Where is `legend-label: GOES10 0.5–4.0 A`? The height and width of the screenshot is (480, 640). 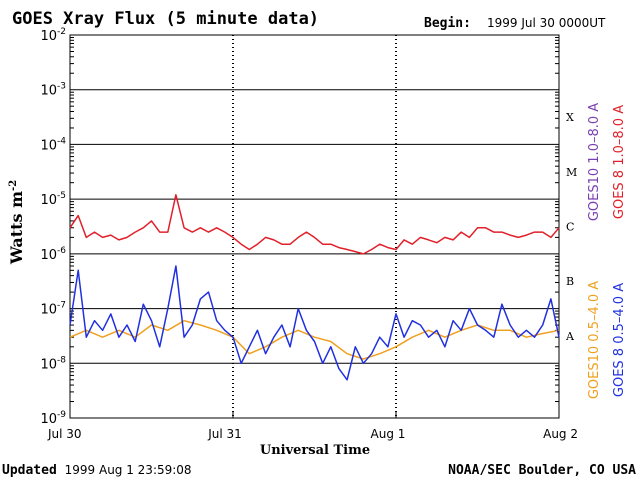
legend-label: GOES10 0.5–4.0 A is located at coordinates (594, 340).